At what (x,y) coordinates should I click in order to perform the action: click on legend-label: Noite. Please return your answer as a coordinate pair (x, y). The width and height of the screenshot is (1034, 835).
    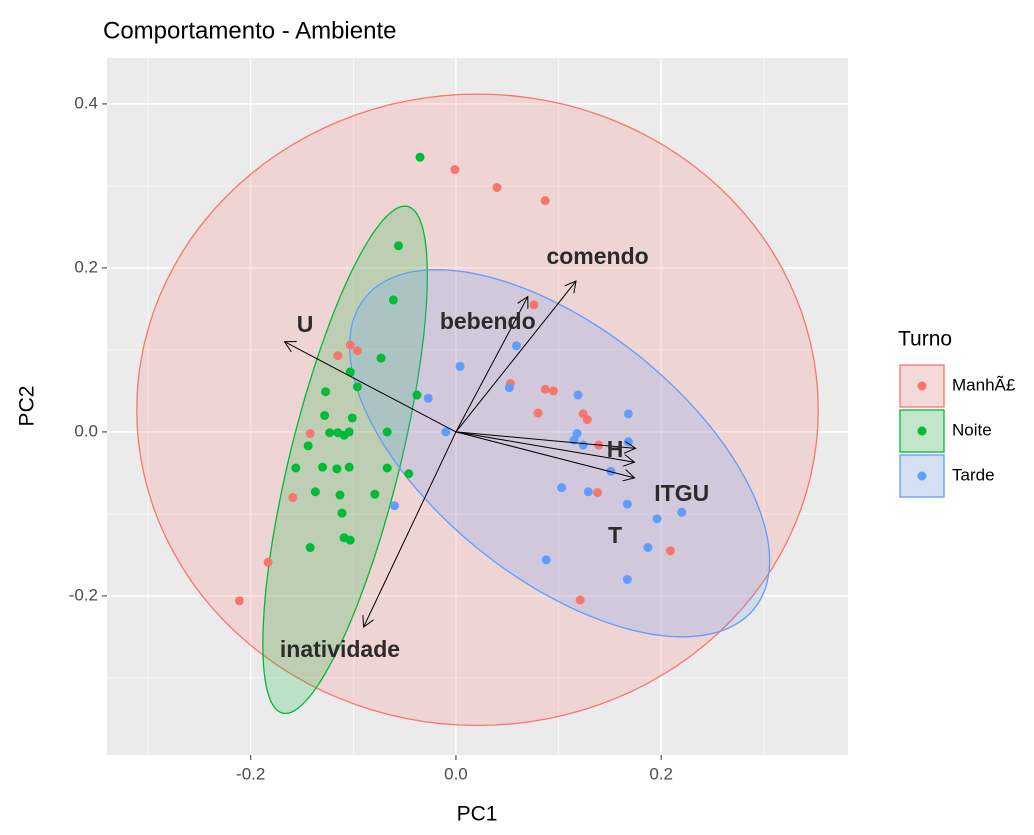
    Looking at the image, I should click on (972, 429).